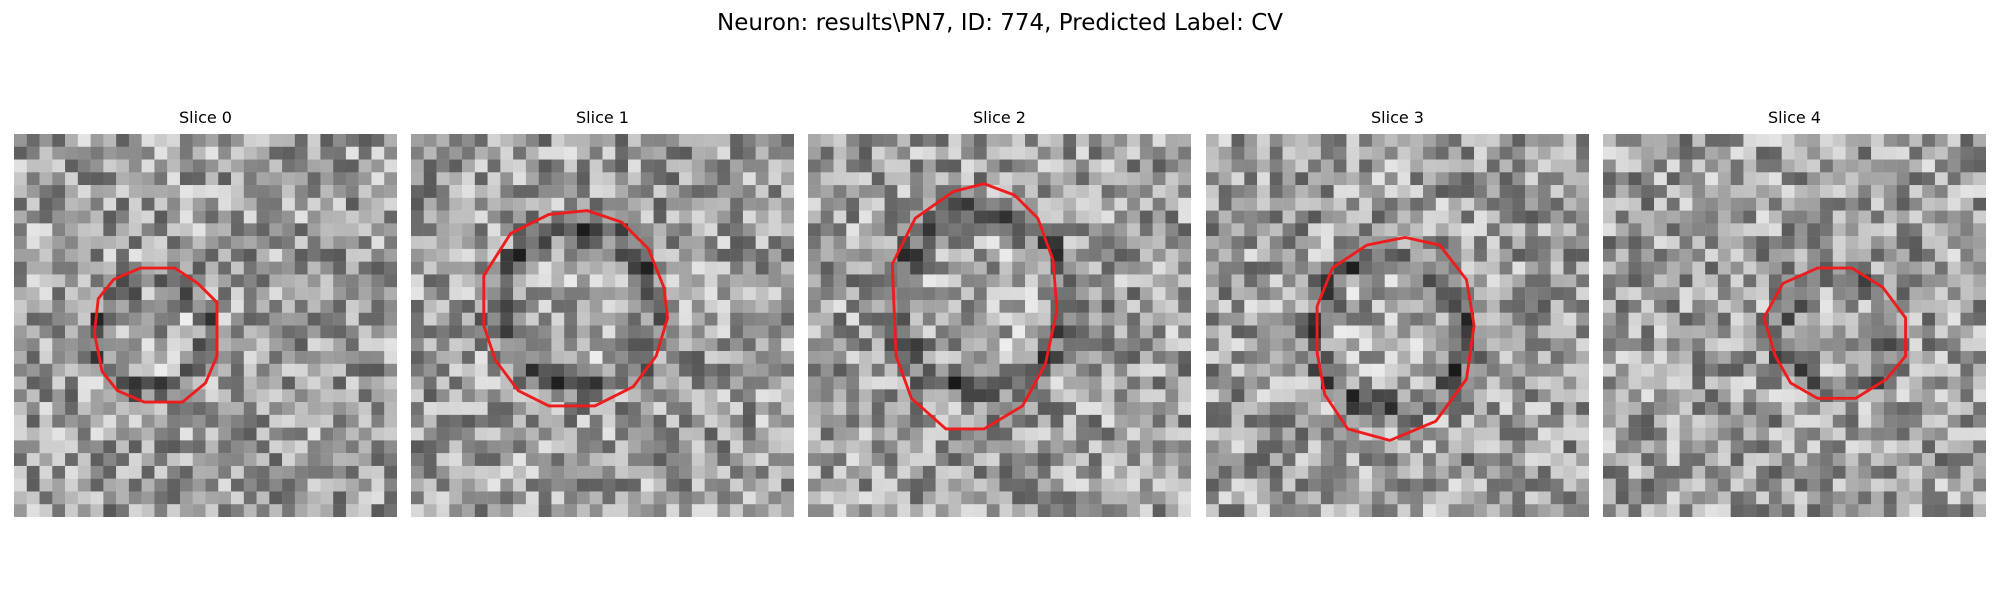 This screenshot has width=2000, height=600. I want to click on slice-panel-0: Slice 0, so click(205, 312).